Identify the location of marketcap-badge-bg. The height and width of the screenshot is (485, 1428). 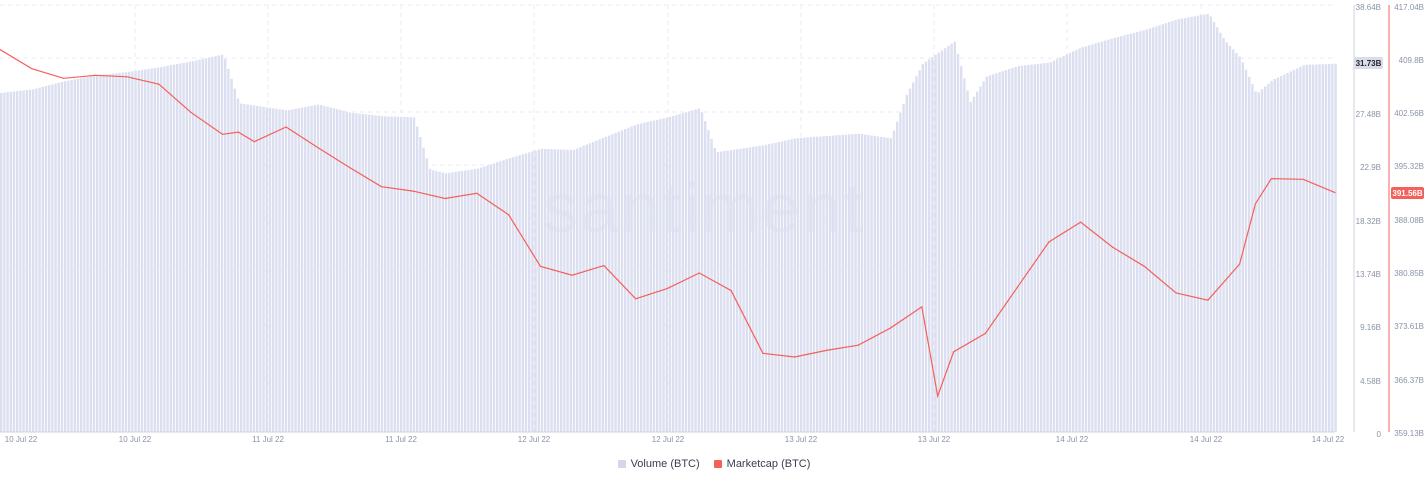
(1407, 193).